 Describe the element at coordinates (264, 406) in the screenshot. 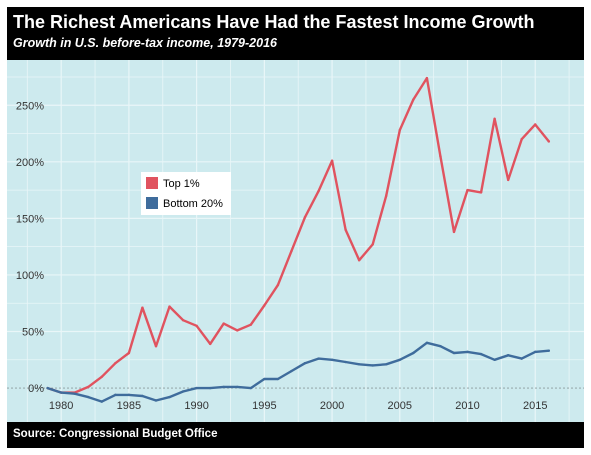

I see `x-tick-label: 1995` at that location.